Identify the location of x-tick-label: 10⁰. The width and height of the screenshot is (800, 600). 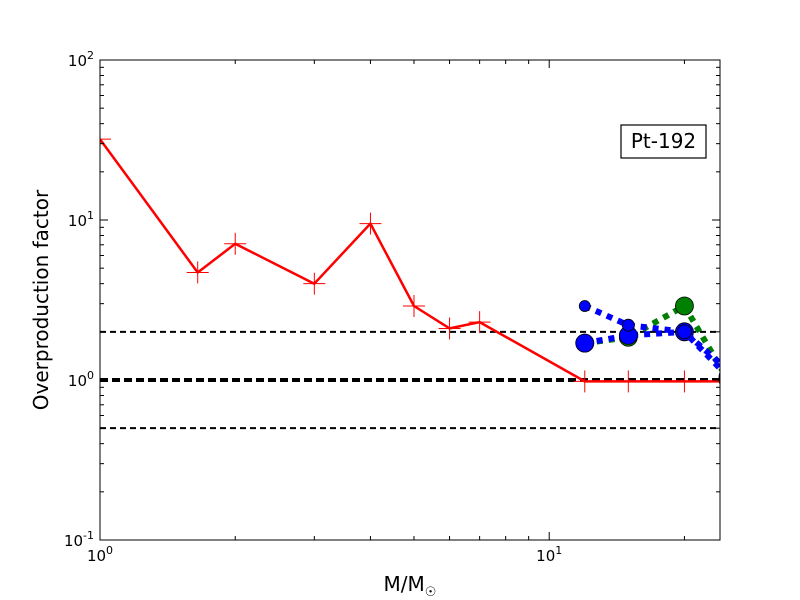
(100, 554).